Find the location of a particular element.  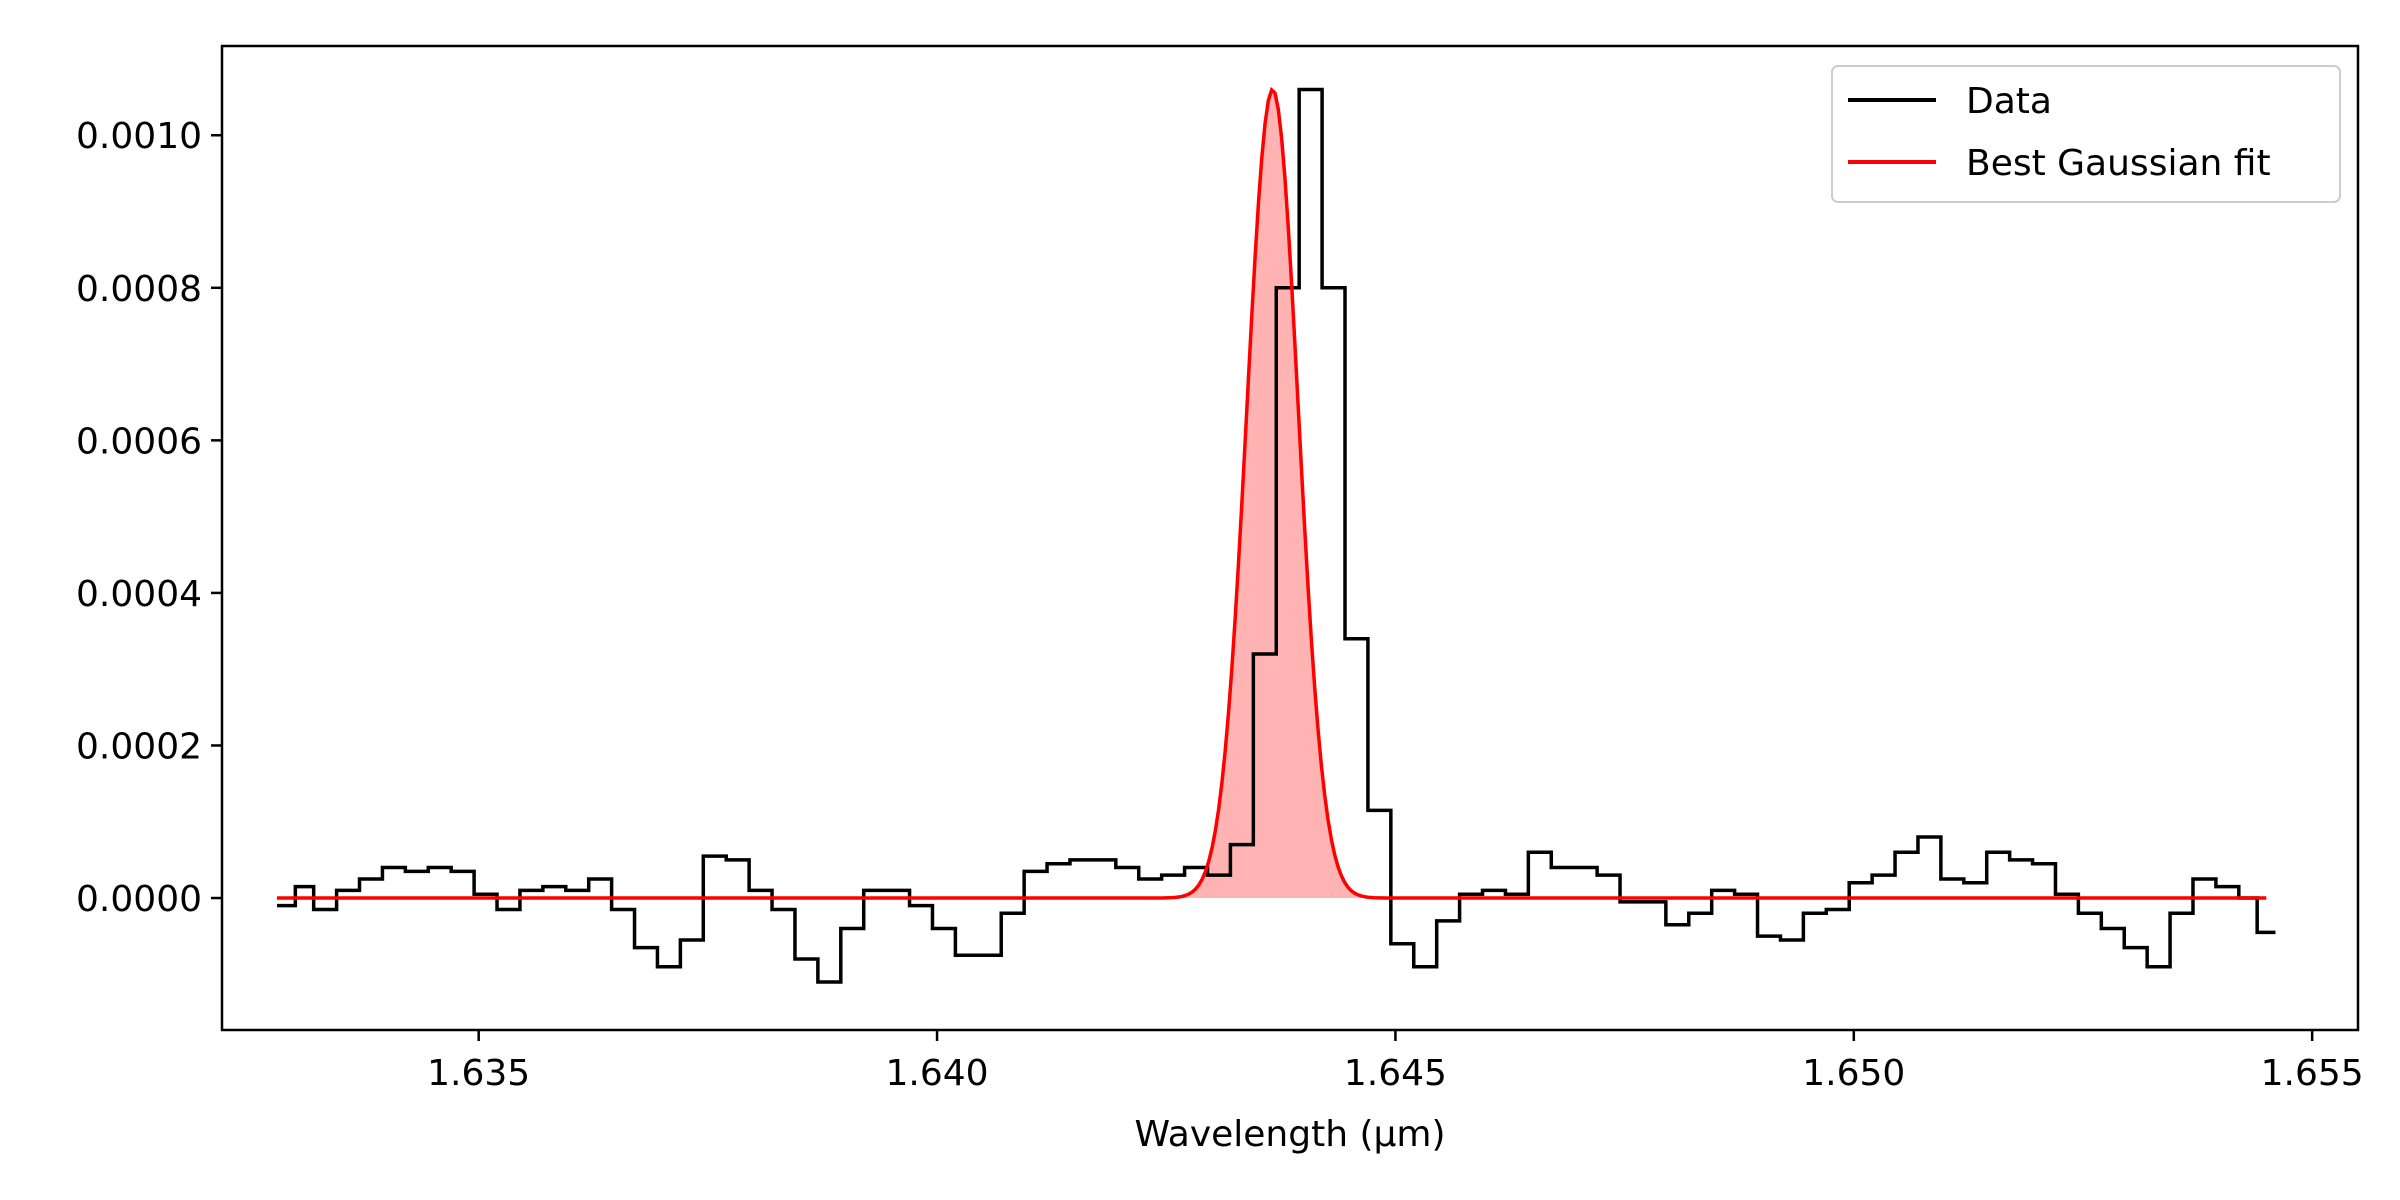

y-tick-label: 0.0008 is located at coordinates (139, 289).